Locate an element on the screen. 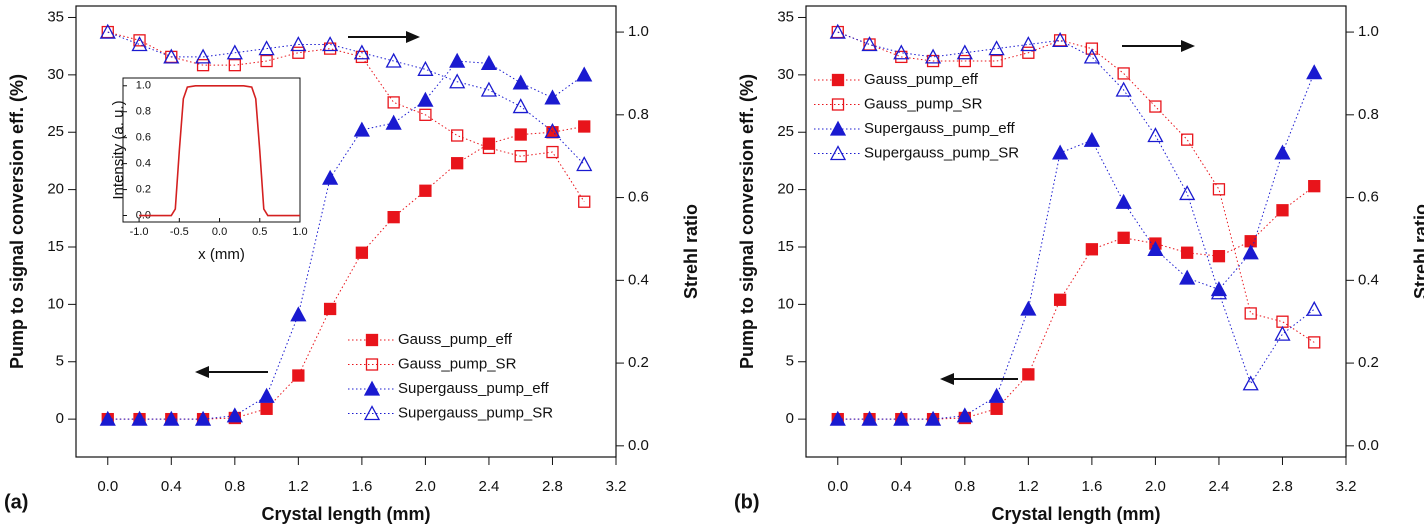  y-tick-label: 0.6 is located at coordinates (143, 138).